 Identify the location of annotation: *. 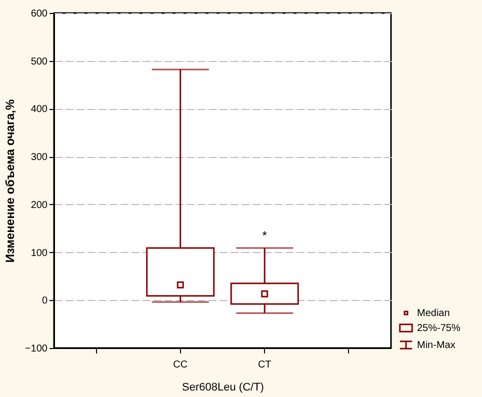
(265, 235).